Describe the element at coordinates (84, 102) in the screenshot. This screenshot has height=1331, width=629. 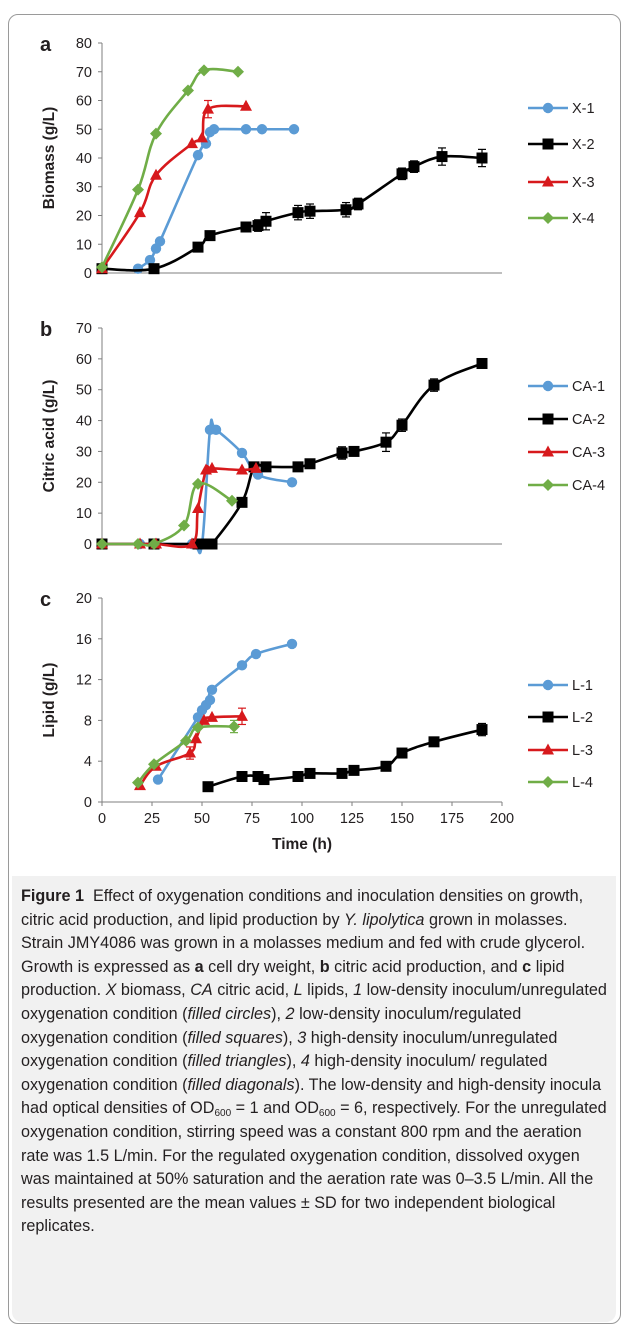
I see `y-tick-label: 60` at that location.